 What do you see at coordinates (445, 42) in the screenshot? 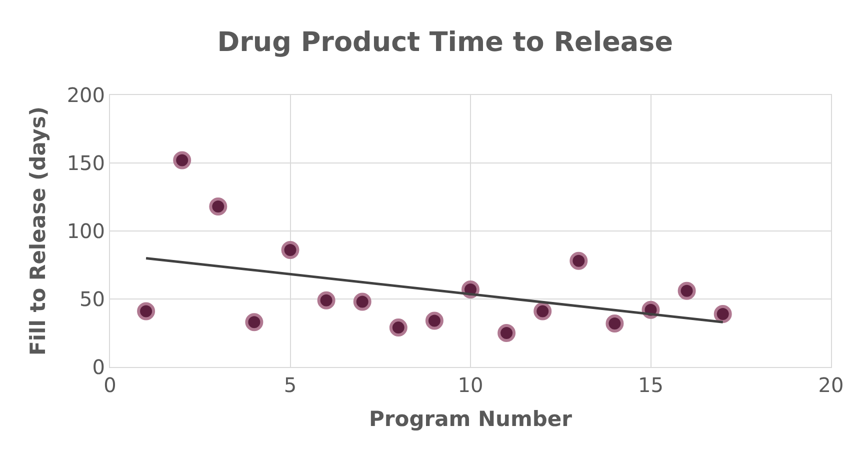
I see `chart-title: Drug Product Time to Release` at bounding box center [445, 42].